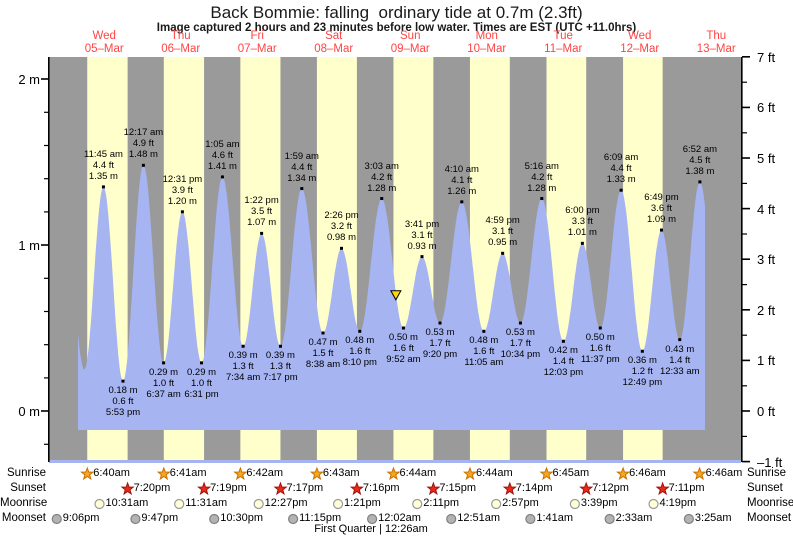 The height and width of the screenshot is (537, 793). What do you see at coordinates (395, 461) in the screenshot?
I see `chart-baseline-strip` at bounding box center [395, 461].